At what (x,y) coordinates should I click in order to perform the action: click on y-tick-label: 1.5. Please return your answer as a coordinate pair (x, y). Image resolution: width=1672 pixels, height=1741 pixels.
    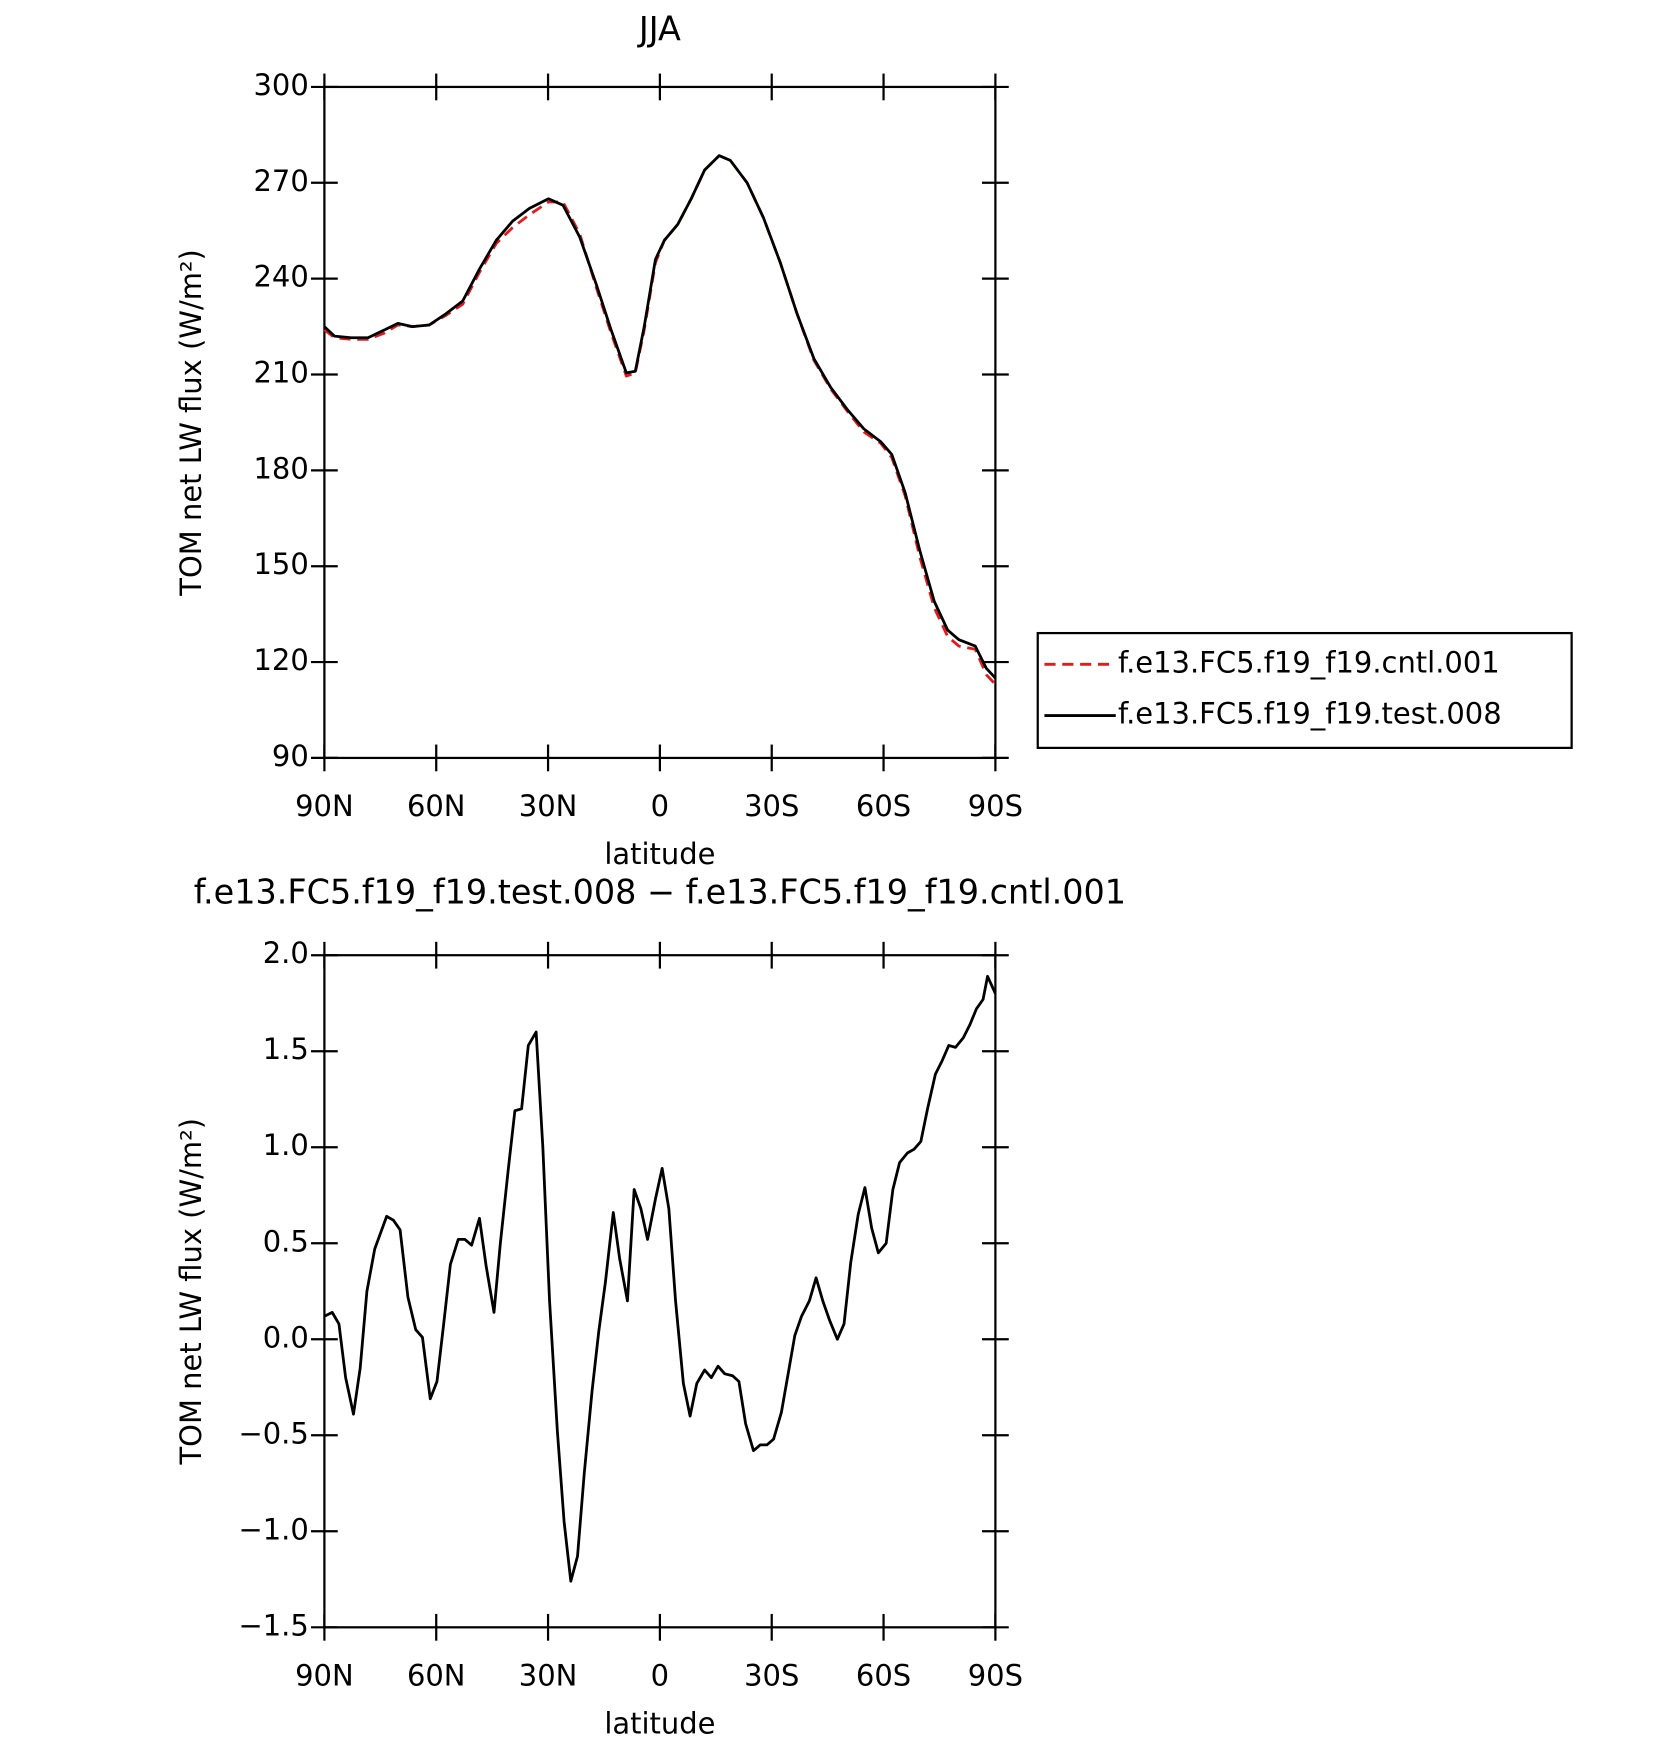
    Looking at the image, I should click on (286, 1049).